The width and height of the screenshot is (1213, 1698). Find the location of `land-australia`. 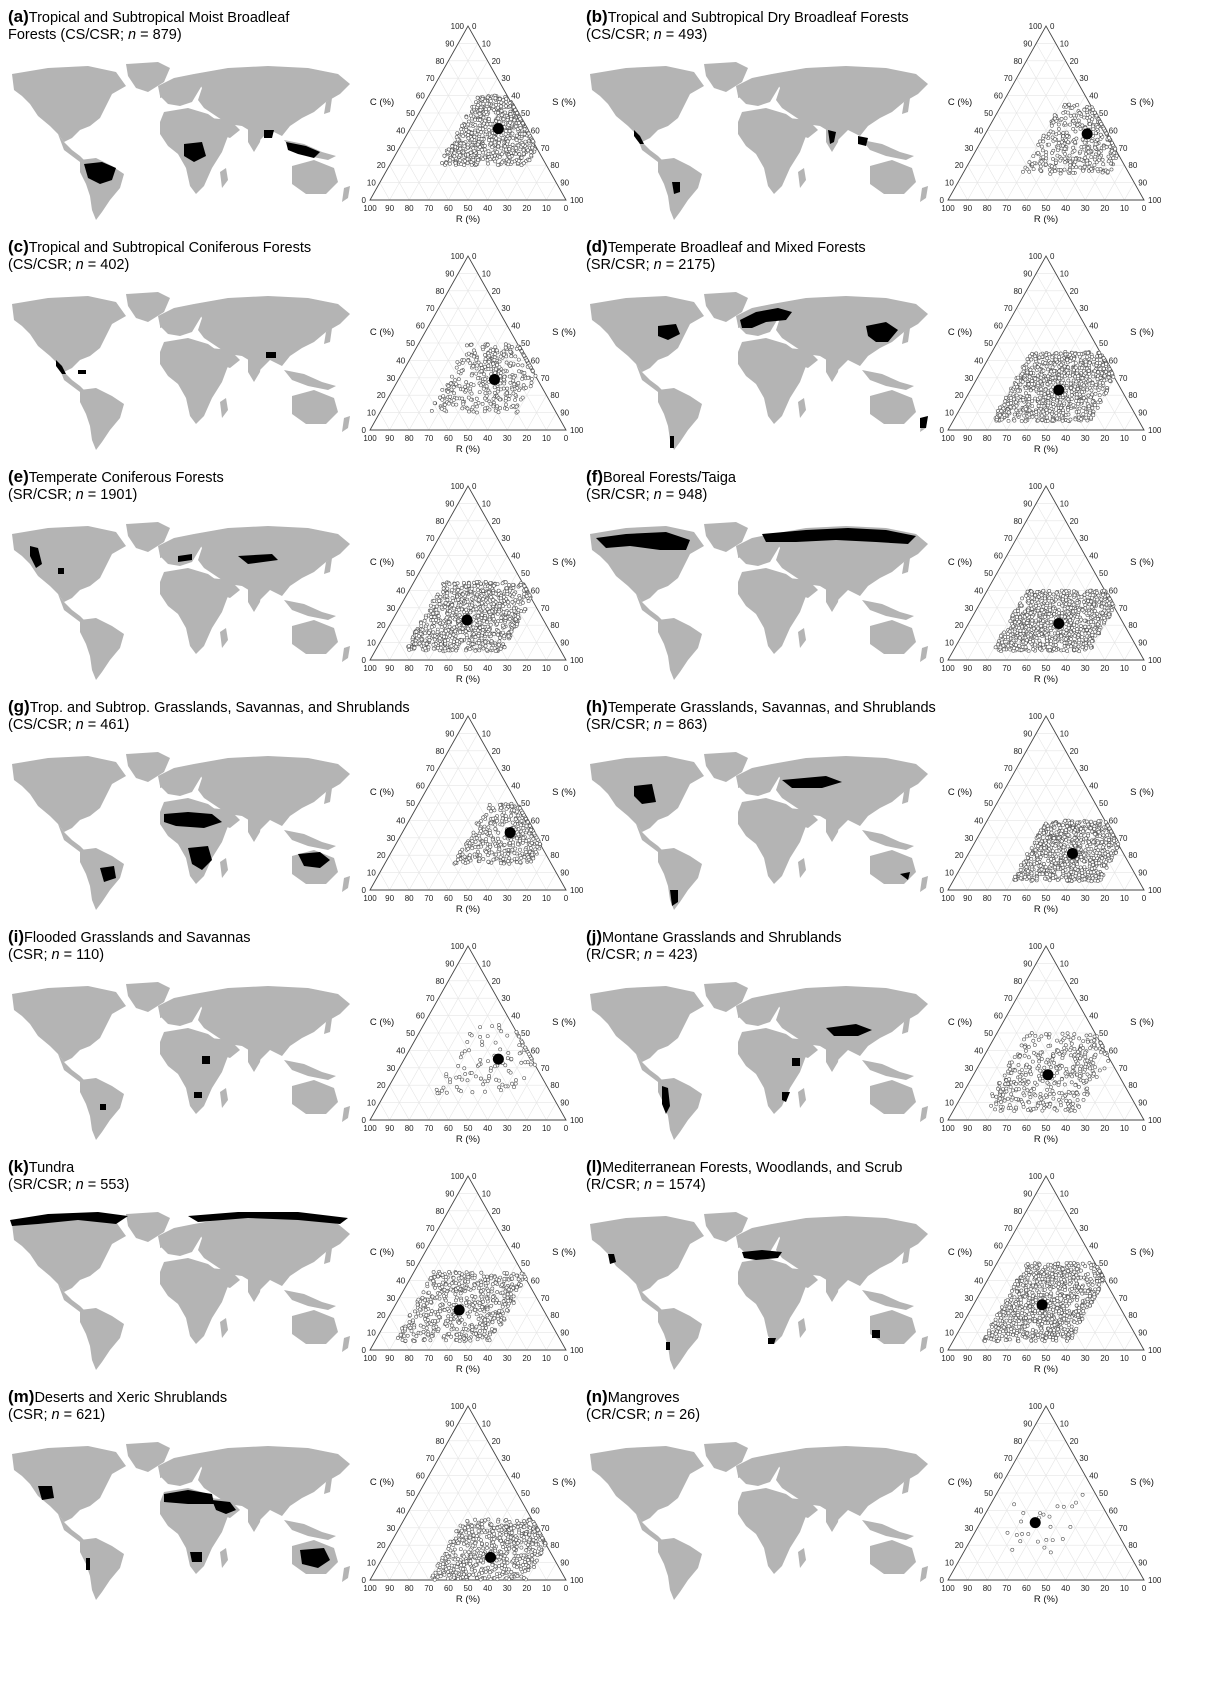

land-australia is located at coordinates (315, 177).